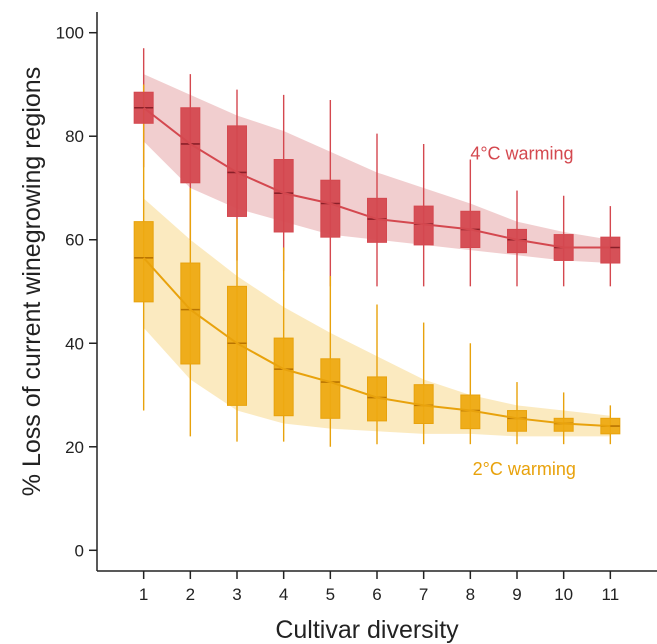 The height and width of the screenshot is (644, 657). I want to click on y-axis-title: % Loss of current winegrowing regions, so click(32, 281).